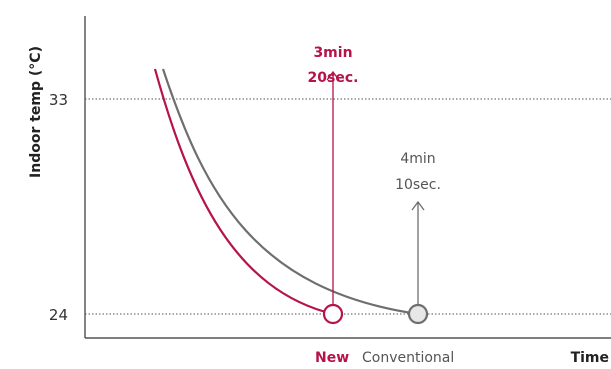  What do you see at coordinates (417, 159) in the screenshot?
I see `annotation-conventional-line1: 4min` at bounding box center [417, 159].